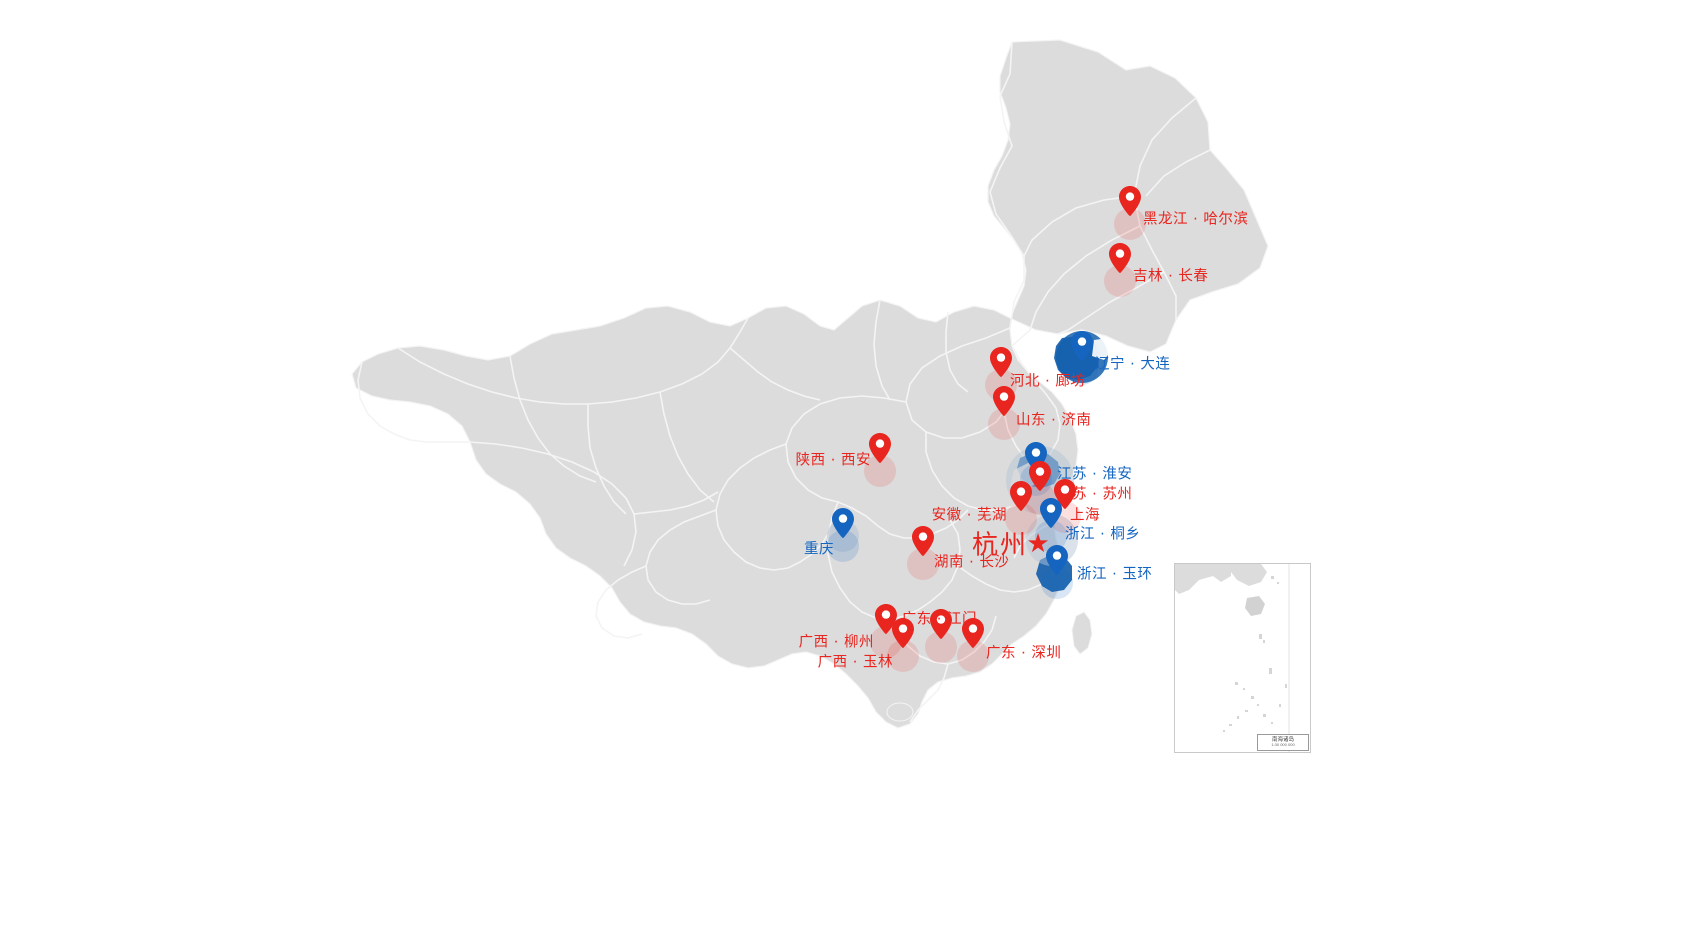 This screenshot has width=1700, height=933. Describe the element at coordinates (1038, 543) in the screenshot. I see `hq-star-icon: ★` at that location.